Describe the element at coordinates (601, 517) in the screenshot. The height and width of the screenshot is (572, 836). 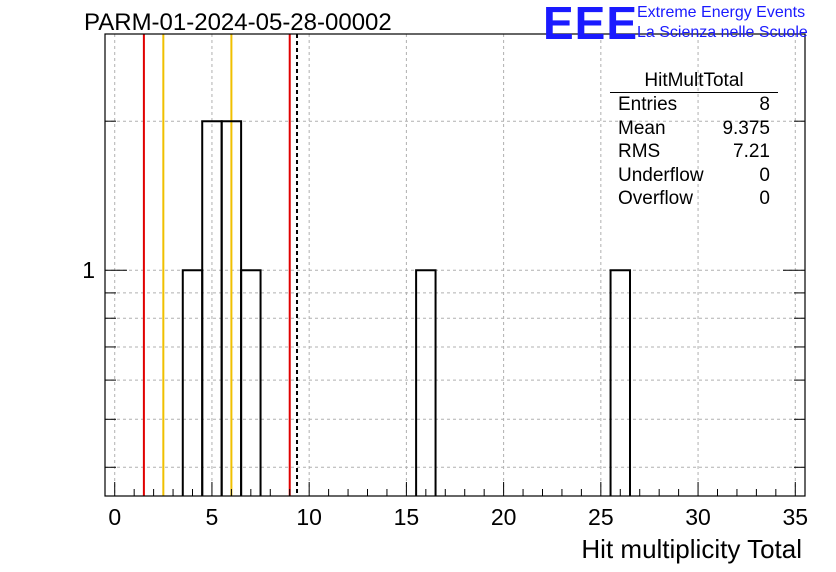
I see `x-tick-label: 25` at that location.